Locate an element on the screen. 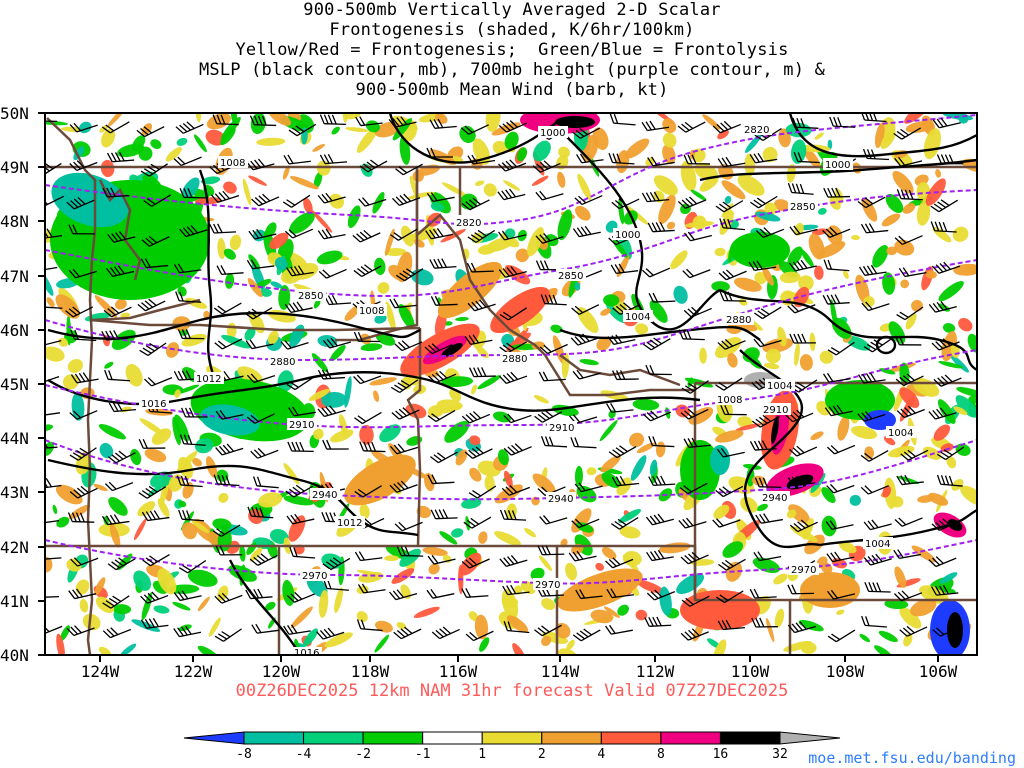 The width and height of the screenshot is (1024, 768). lat-label: 46N is located at coordinates (14, 330).